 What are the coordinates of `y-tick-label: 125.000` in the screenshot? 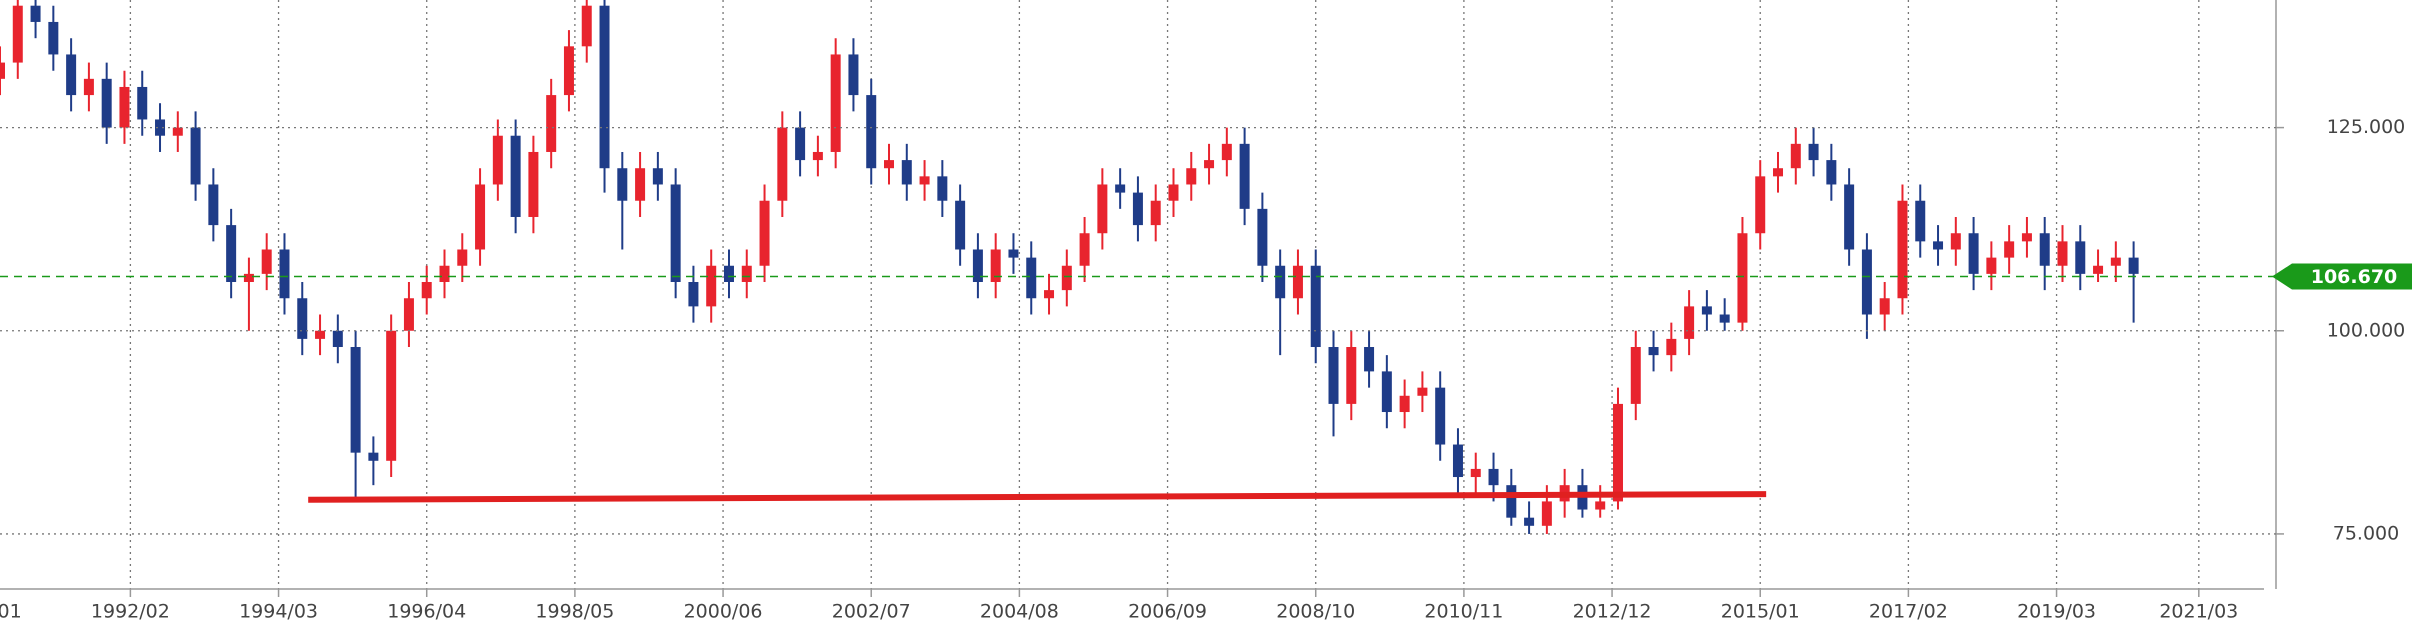 It's located at (2366, 127).